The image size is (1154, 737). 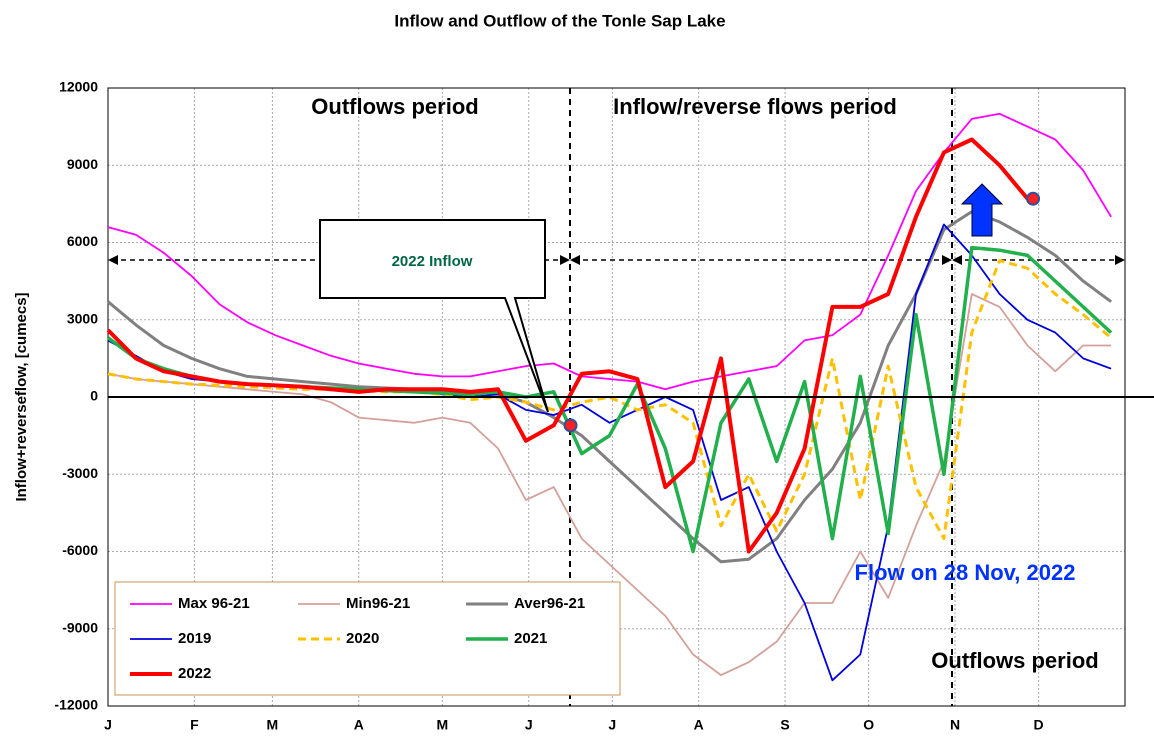 What do you see at coordinates (76, 705) in the screenshot?
I see `y-tick-label: -12000` at bounding box center [76, 705].